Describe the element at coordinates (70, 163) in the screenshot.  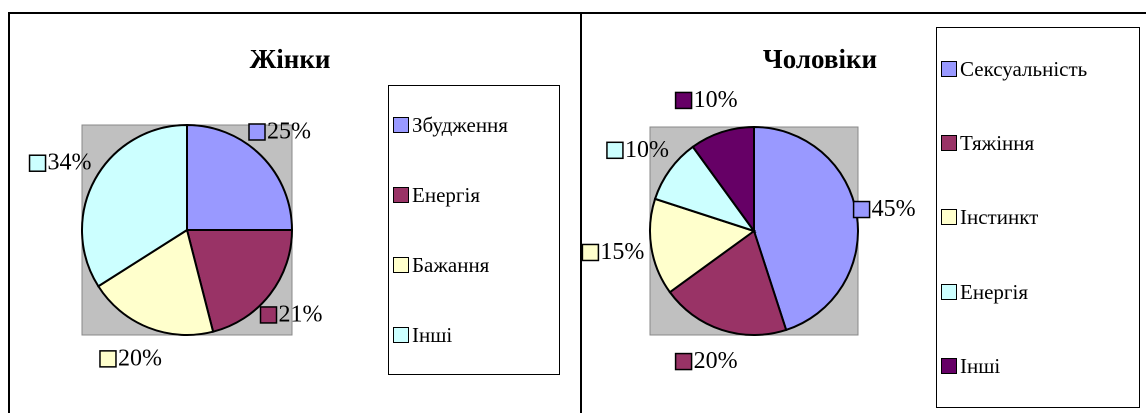
I see `data-label: 34%` at that location.